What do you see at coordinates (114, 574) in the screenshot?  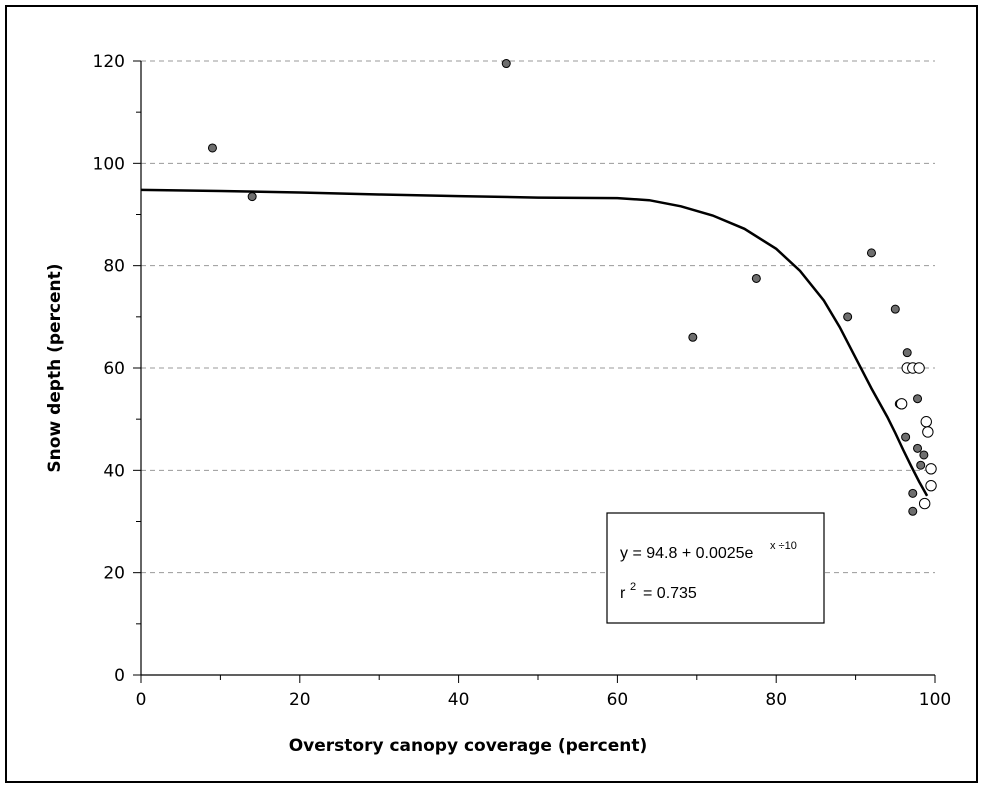 I see `y-tick-label: 20` at bounding box center [114, 574].